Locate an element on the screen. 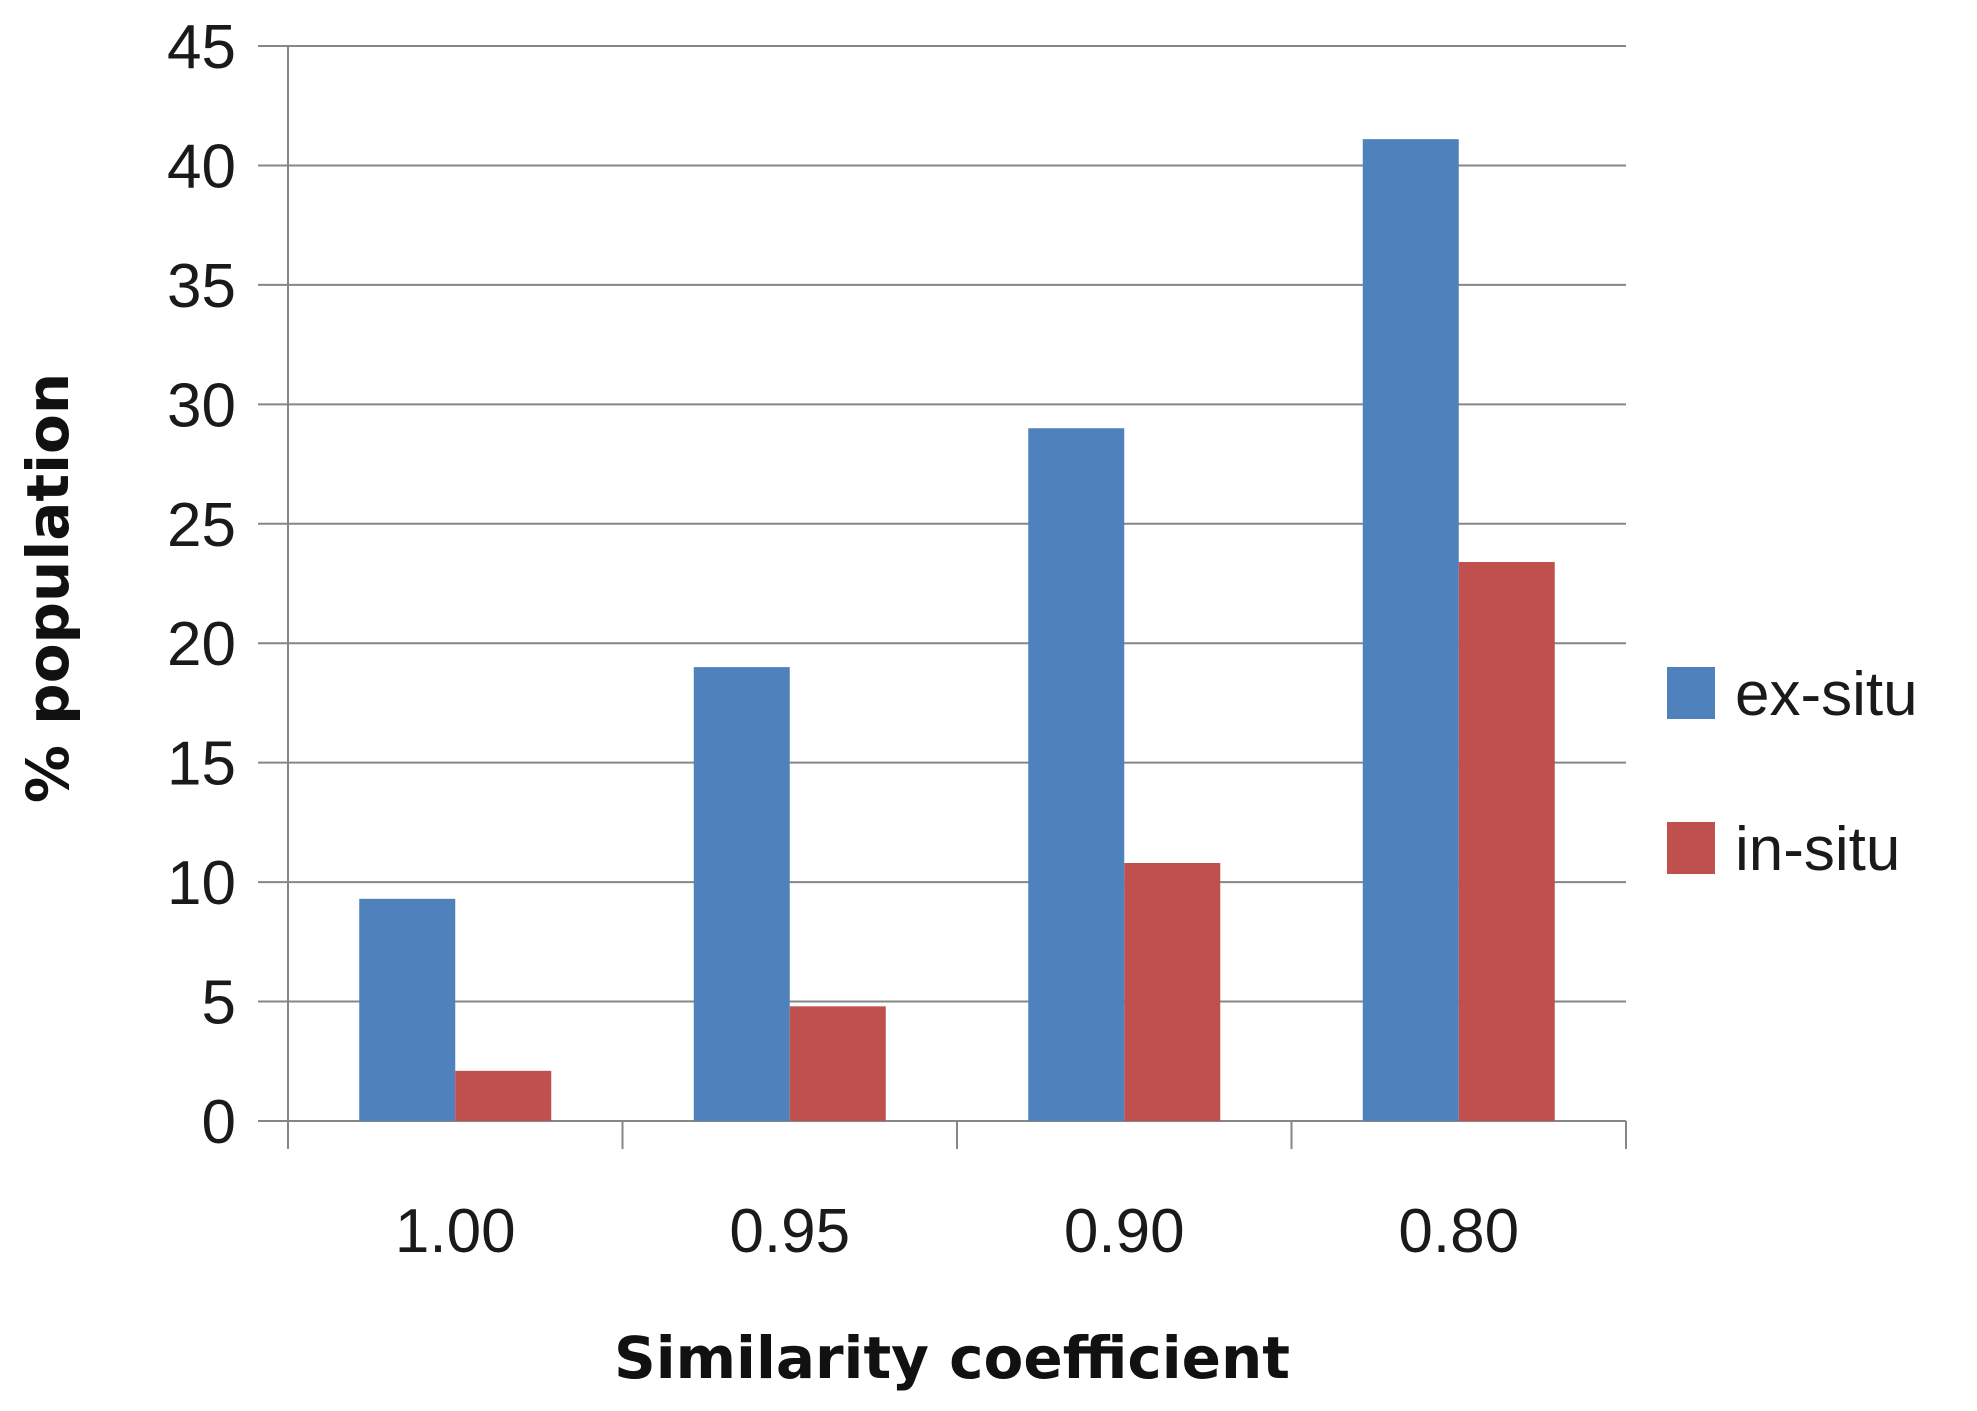 This screenshot has width=1977, height=1411. bar-ex-situ-0.80 is located at coordinates (1410, 630).